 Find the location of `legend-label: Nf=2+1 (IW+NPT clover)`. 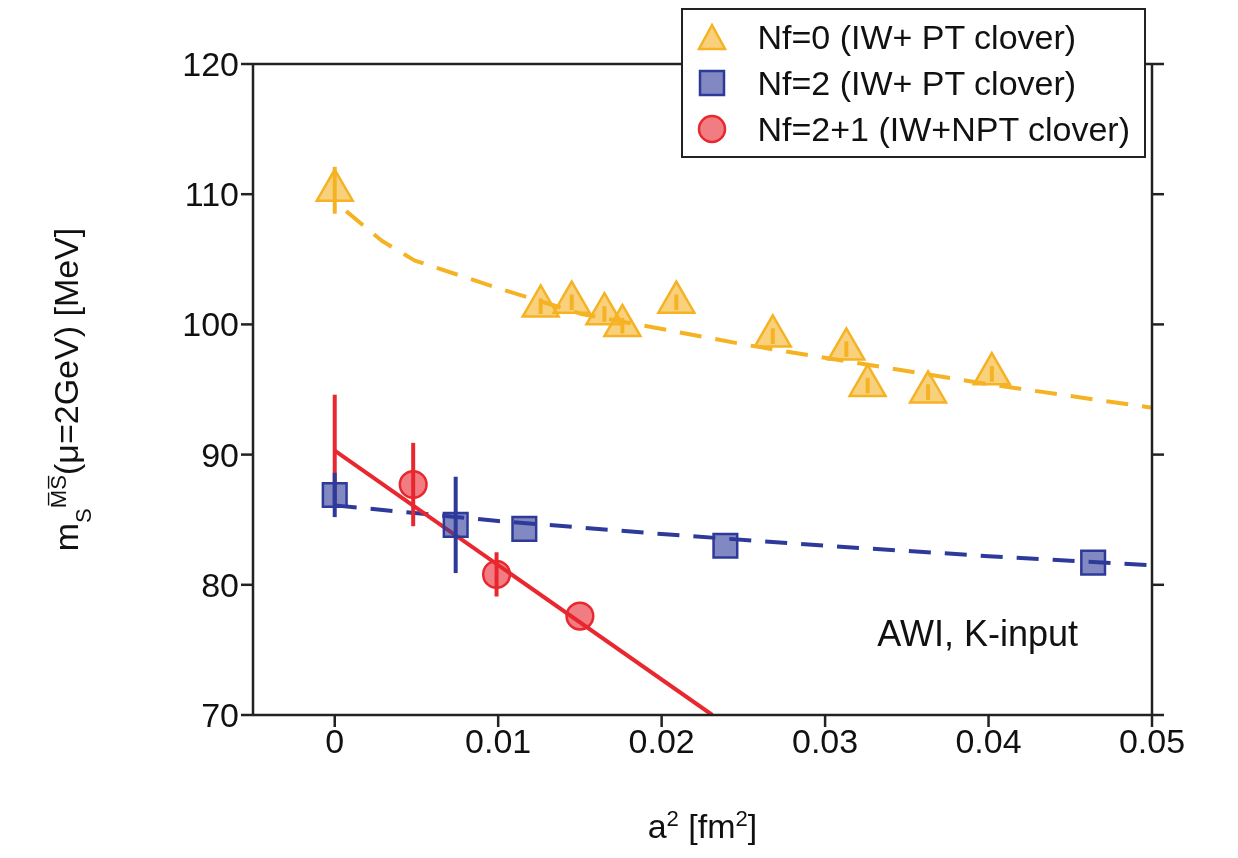

legend-label: Nf=2+1 (IW+NPT clover) is located at coordinates (943, 129).